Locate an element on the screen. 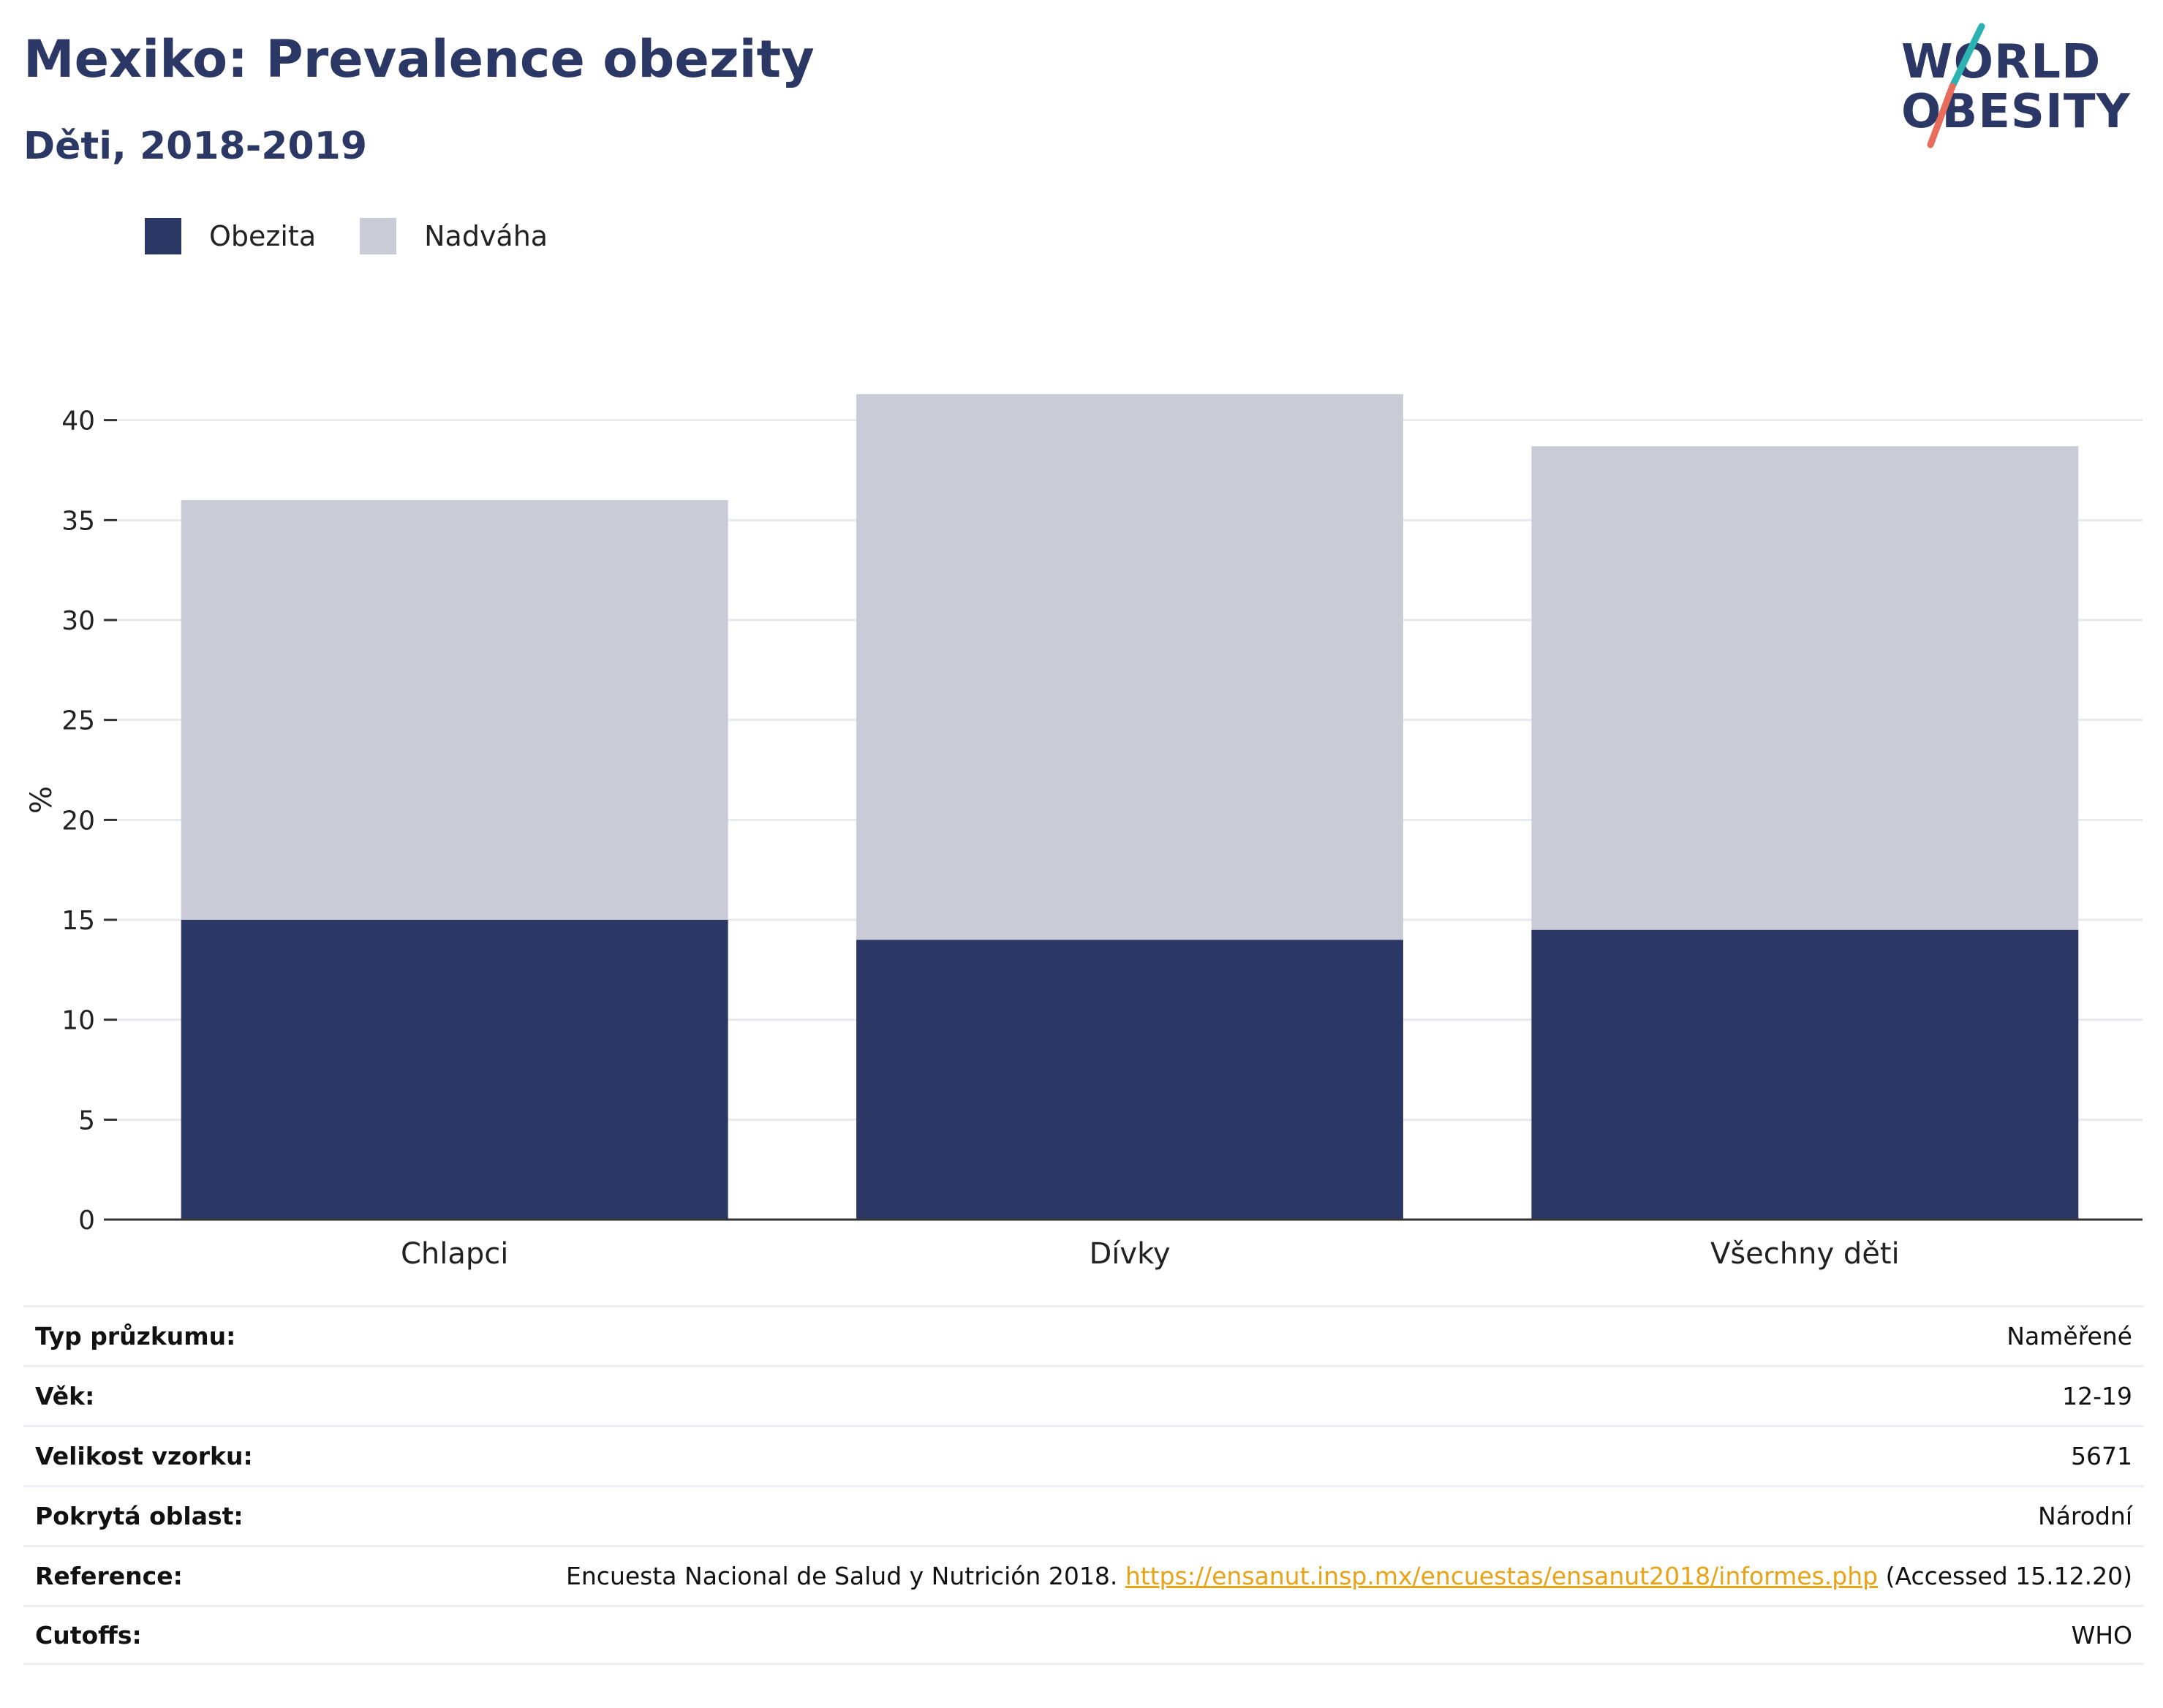 This screenshot has height=1708, width=2163. world-obesity-logo: WORLD OBESITY is located at coordinates (2022, 86).